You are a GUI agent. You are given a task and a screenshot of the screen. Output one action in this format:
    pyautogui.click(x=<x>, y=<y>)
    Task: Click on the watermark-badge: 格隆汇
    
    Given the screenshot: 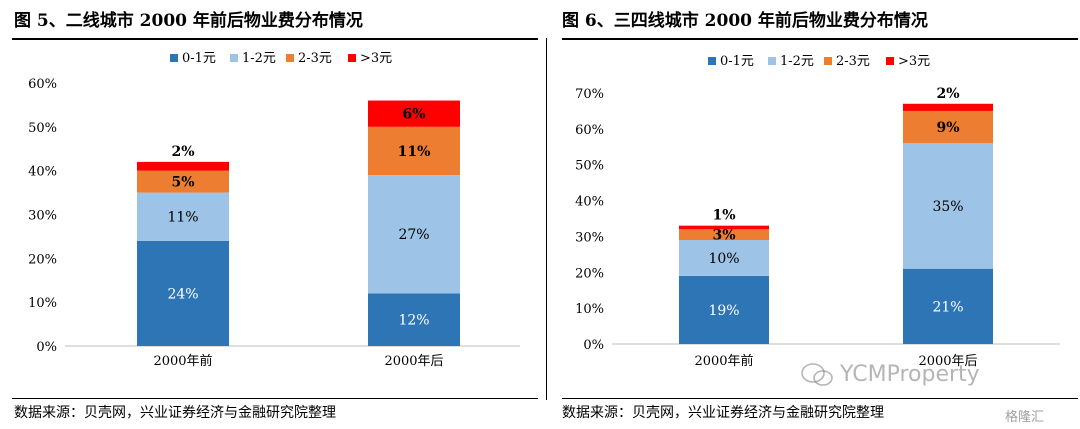 What is the action you would take?
    pyautogui.click(x=1025, y=417)
    